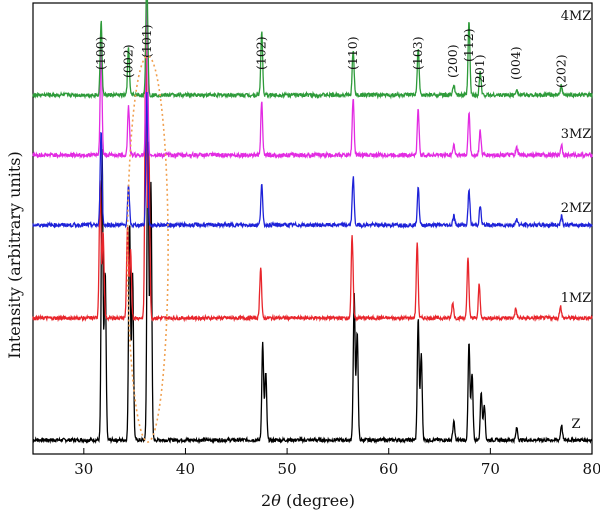 The image size is (600, 519). What do you see at coordinates (576, 134) in the screenshot?
I see `series-label-3mz: 3MZ` at bounding box center [576, 134].